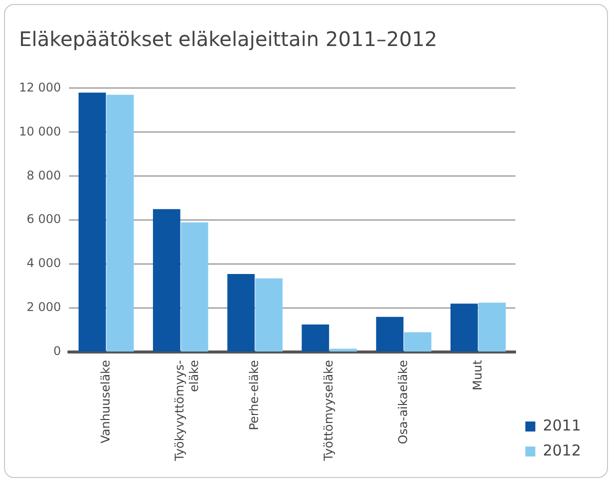 The width and height of the screenshot is (615, 483). I want to click on x-tick-label: Työkyvyttömyys- eläke, so click(187, 411).